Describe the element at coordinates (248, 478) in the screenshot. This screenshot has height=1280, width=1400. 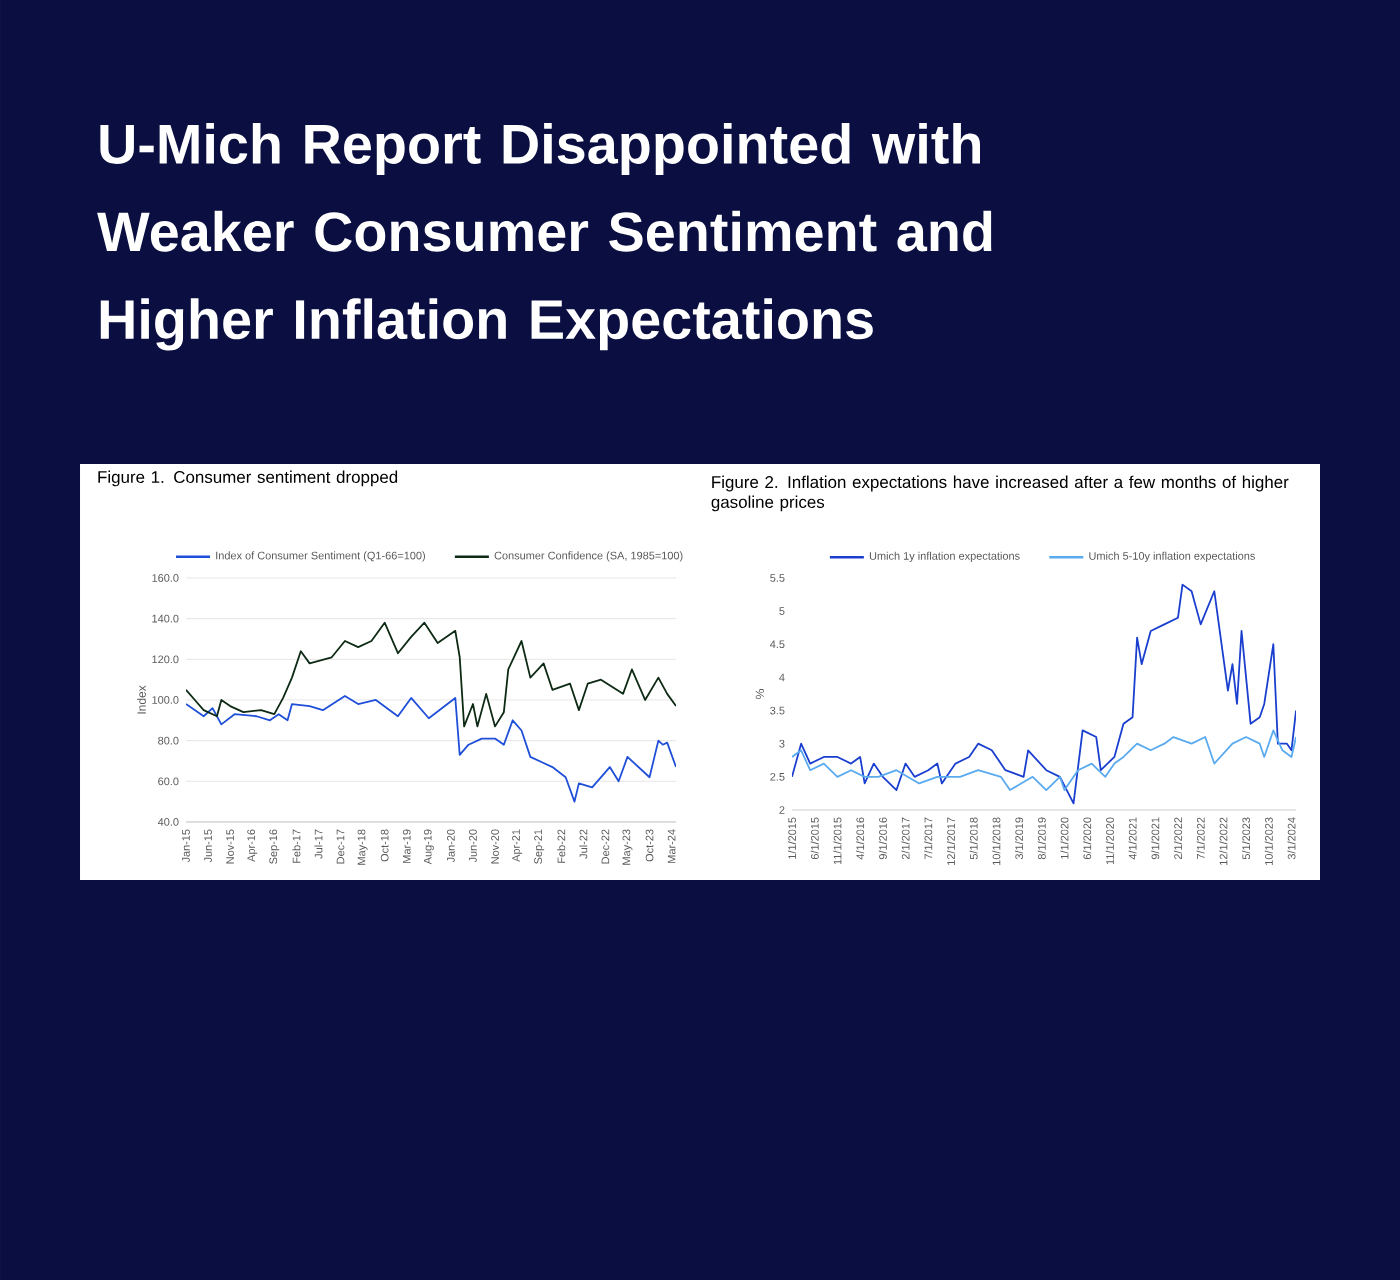
I see `chart-title: Figure 1. Consumer sentiment dropped` at that location.